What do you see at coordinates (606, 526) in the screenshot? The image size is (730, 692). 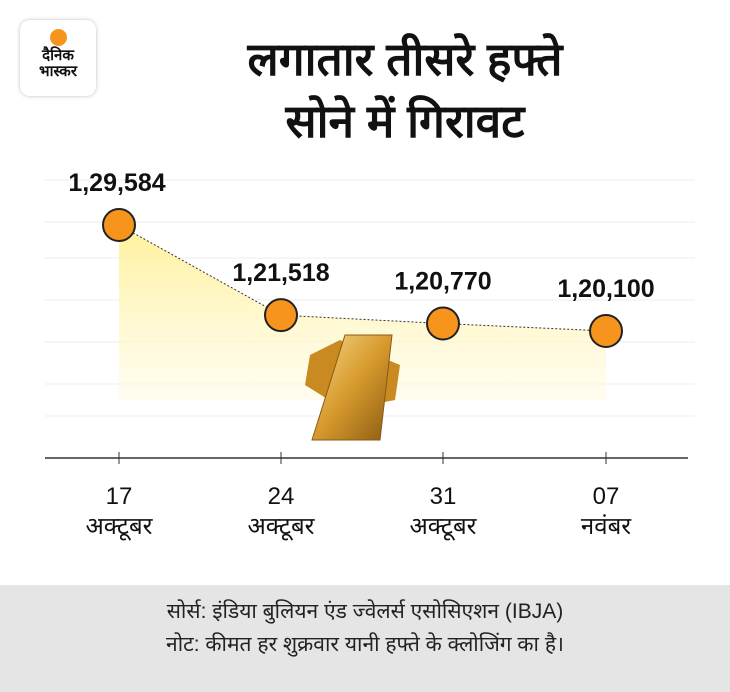 I see `x-tick-label-line: नवंबर` at bounding box center [606, 526].